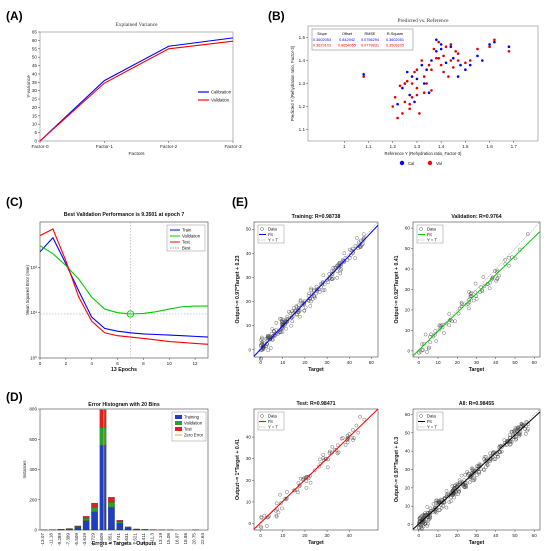 This screenshot has width=550, height=551. What do you see at coordinates (477, 543) in the screenshot?
I see `x-axis-label: Target` at bounding box center [477, 543].